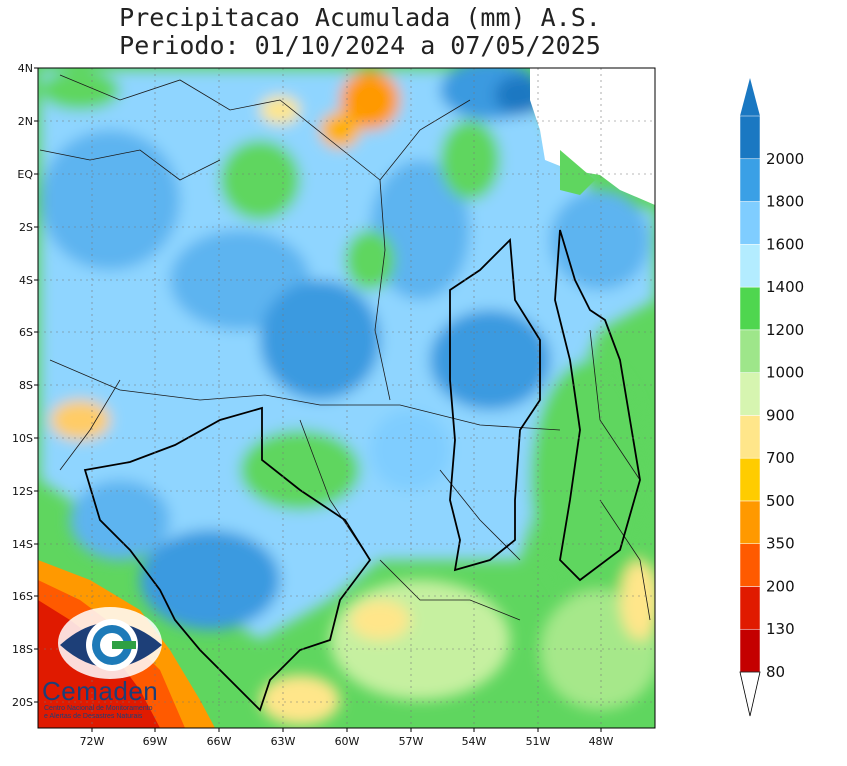 The image size is (847, 766). What do you see at coordinates (22, 649) in the screenshot?
I see `lat-label: 18S` at bounding box center [22, 649].